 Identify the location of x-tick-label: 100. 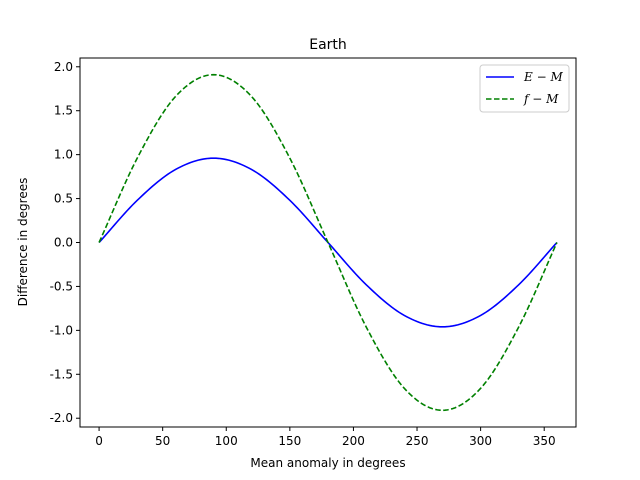
(226, 441).